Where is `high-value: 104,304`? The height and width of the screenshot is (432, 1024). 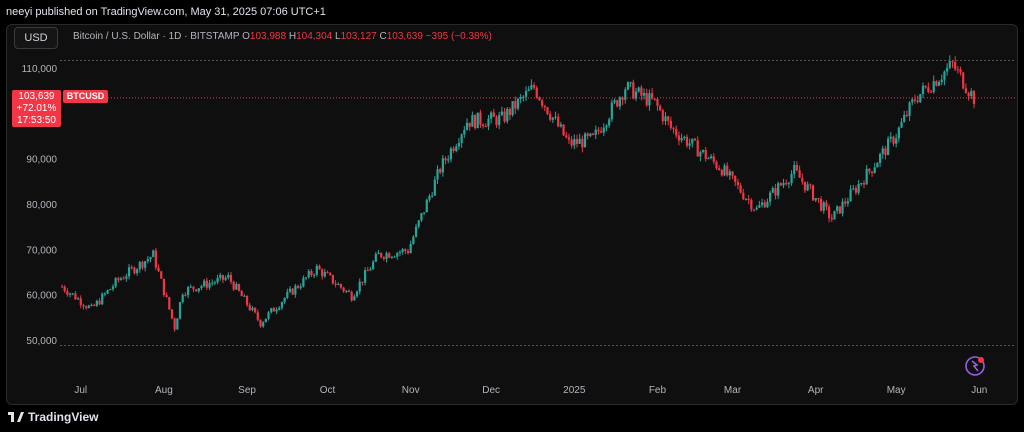 high-value: 104,304 is located at coordinates (314, 36).